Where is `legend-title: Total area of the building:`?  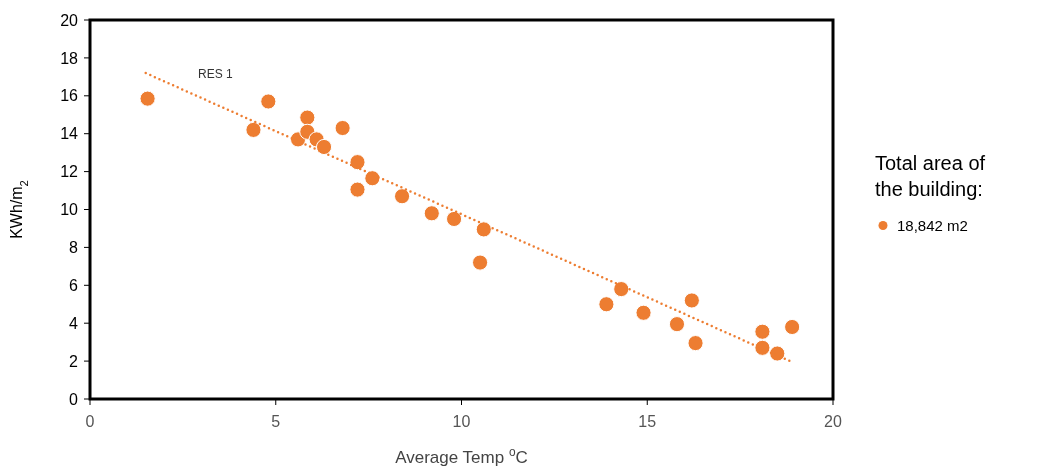 legend-title: Total area of the building: is located at coordinates (930, 175).